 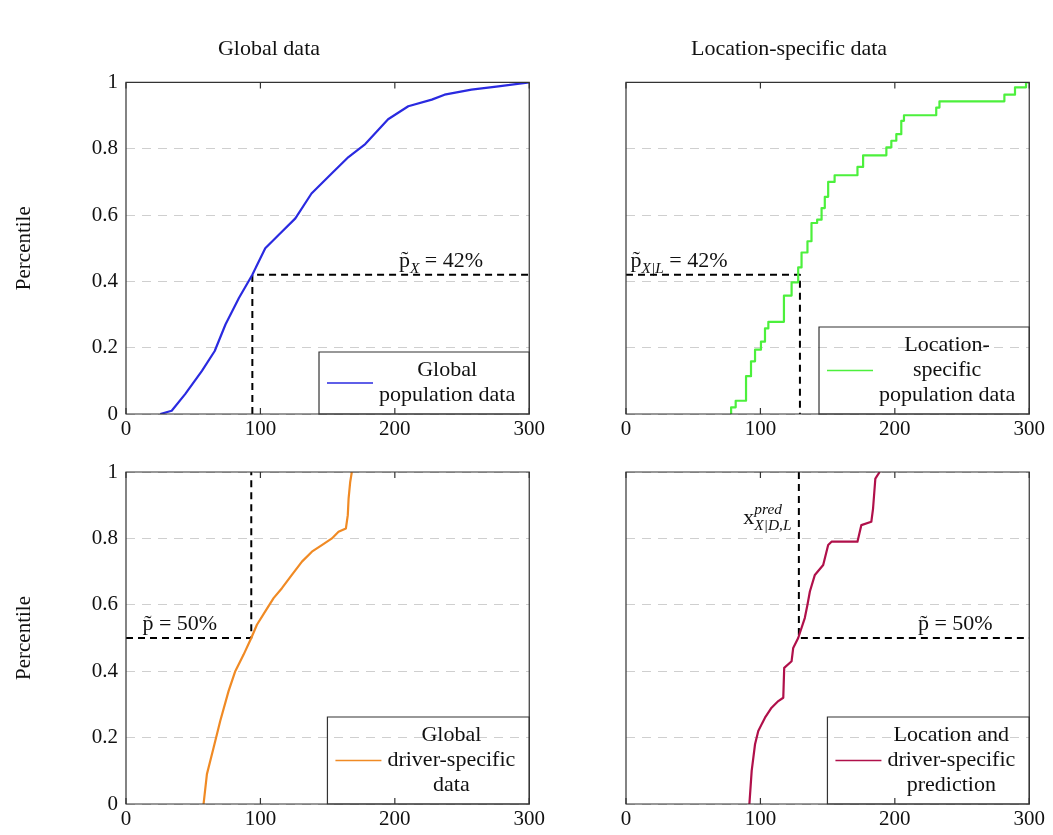 What do you see at coordinates (947, 369) in the screenshot?
I see `text: Location-specific population data` at bounding box center [947, 369].